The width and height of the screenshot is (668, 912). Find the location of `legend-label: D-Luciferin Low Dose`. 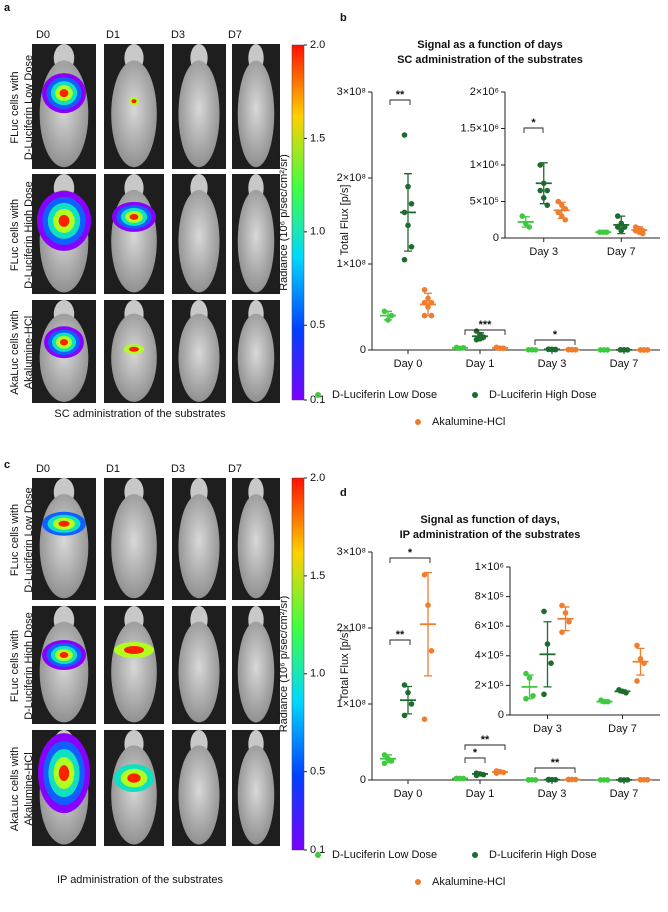

legend-label: D-Luciferin Low Dose is located at coordinates (384, 395).